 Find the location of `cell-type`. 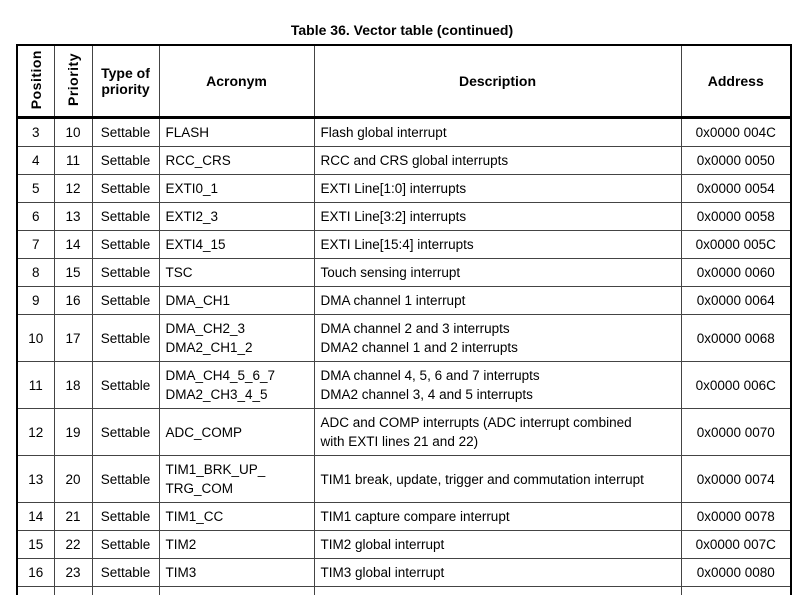

cell-type is located at coordinates (125, 590).